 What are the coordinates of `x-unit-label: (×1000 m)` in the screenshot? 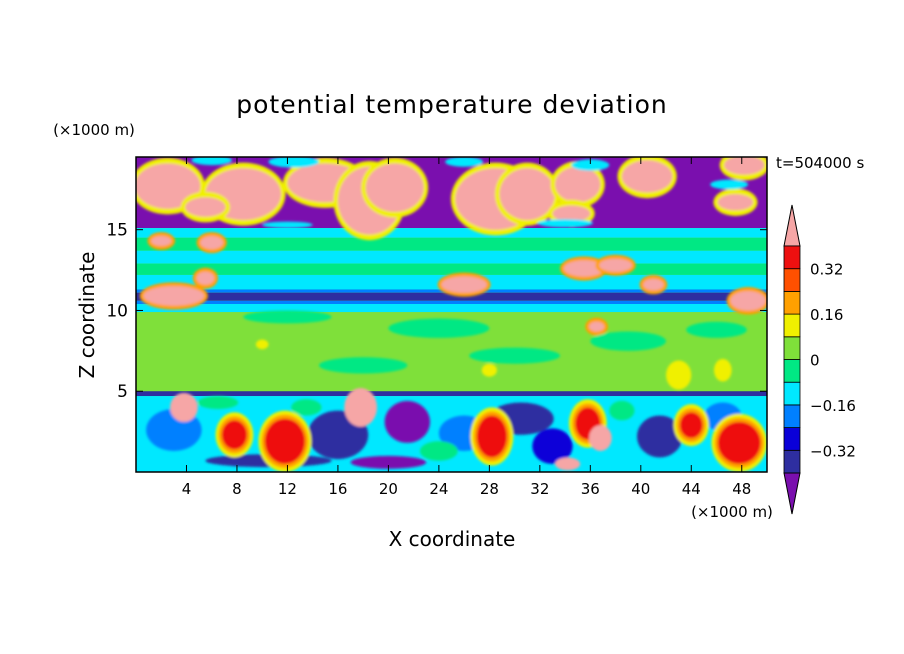 It's located at (732, 512).